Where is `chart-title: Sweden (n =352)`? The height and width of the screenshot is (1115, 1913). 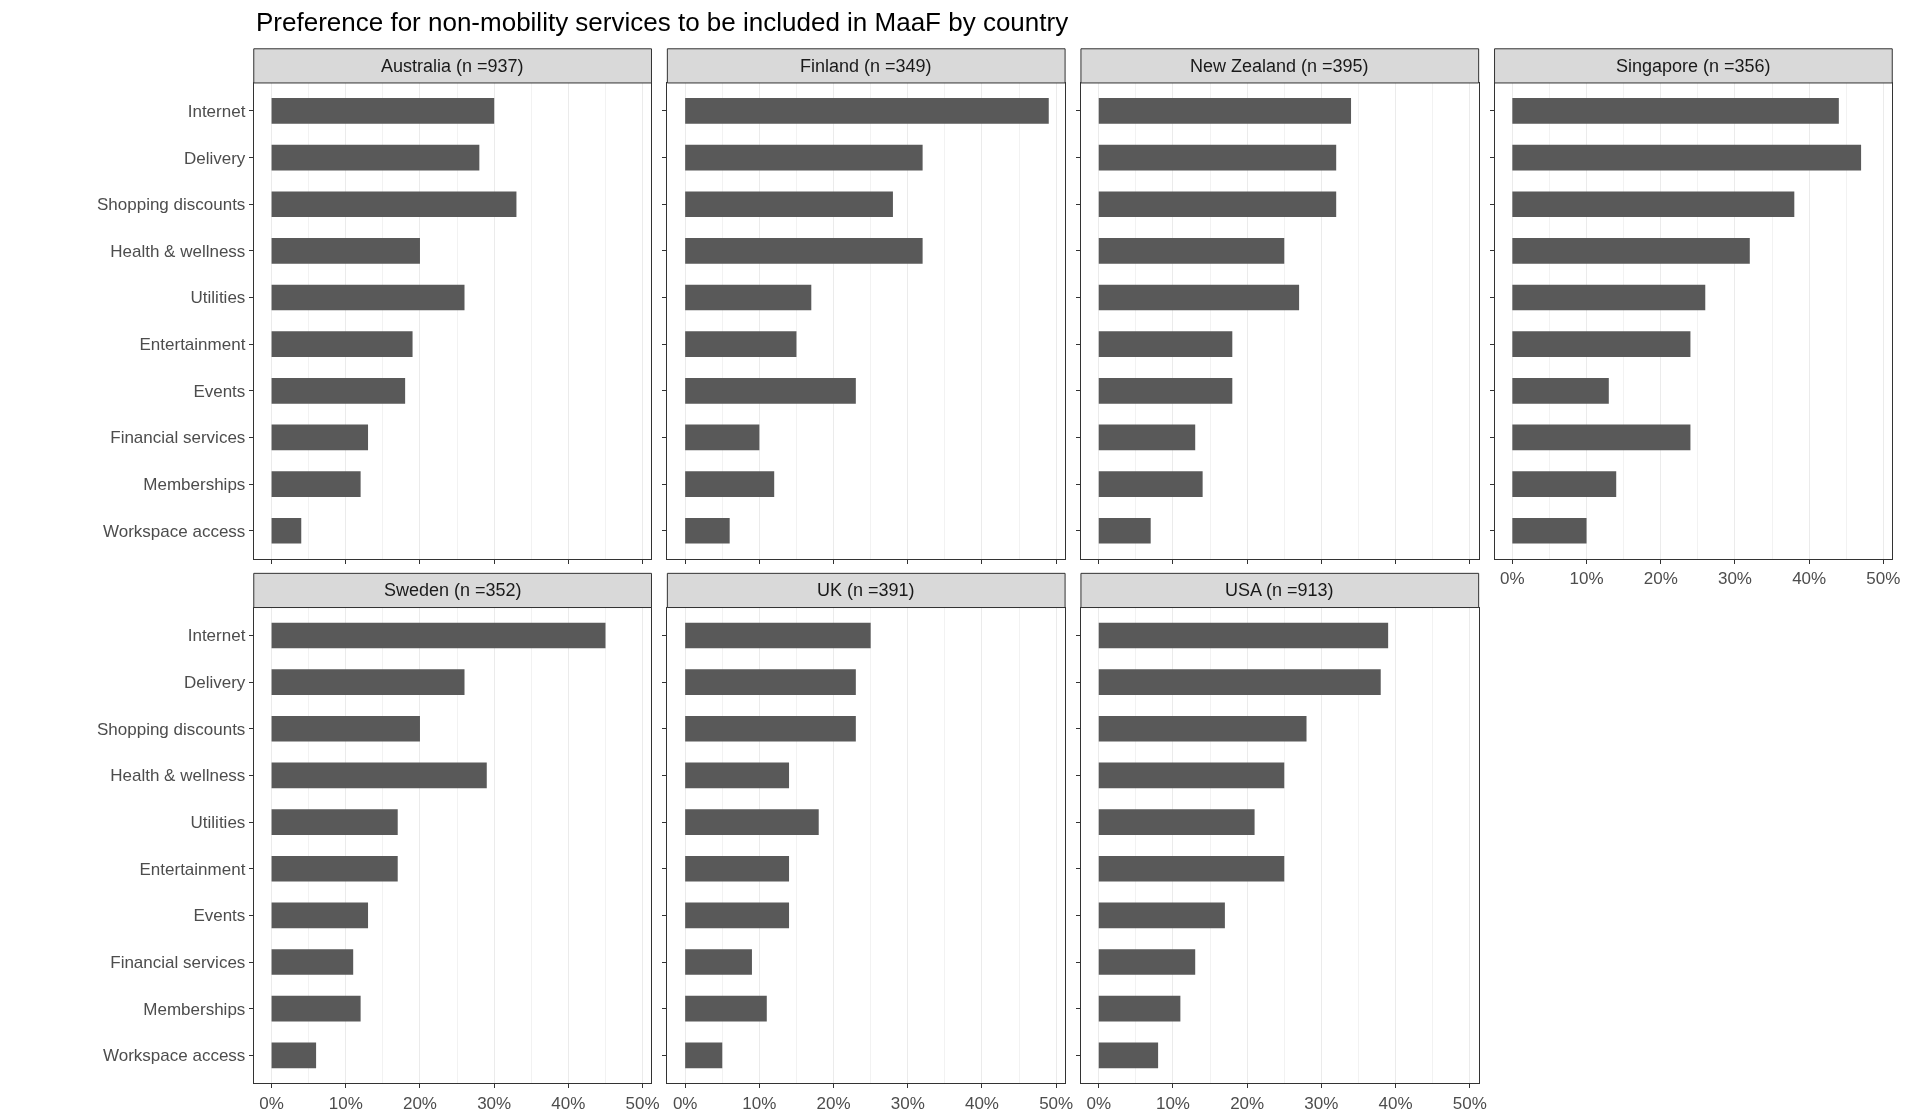
chart-title: Sweden (n =352) is located at coordinates (453, 590).